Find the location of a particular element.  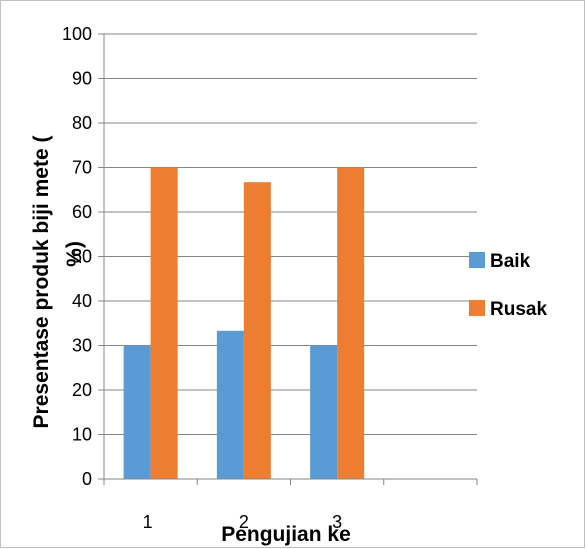

y-tick-label: 60 is located at coordinates (82, 212).